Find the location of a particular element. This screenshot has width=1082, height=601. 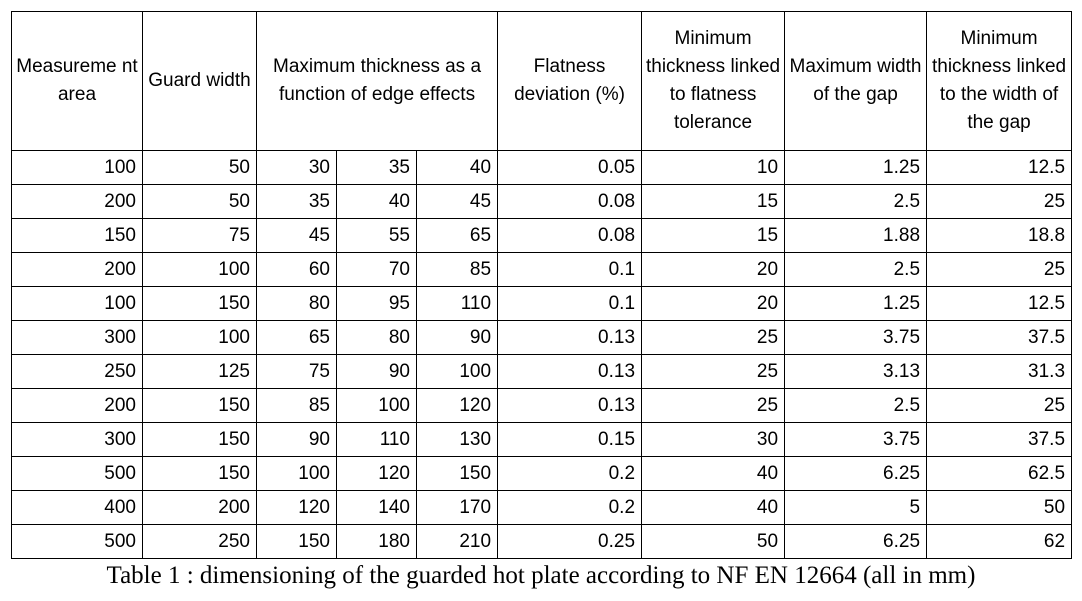

table-row: 100 50 30 35 40 0.05 10 1.25 12.5 is located at coordinates (542, 167).